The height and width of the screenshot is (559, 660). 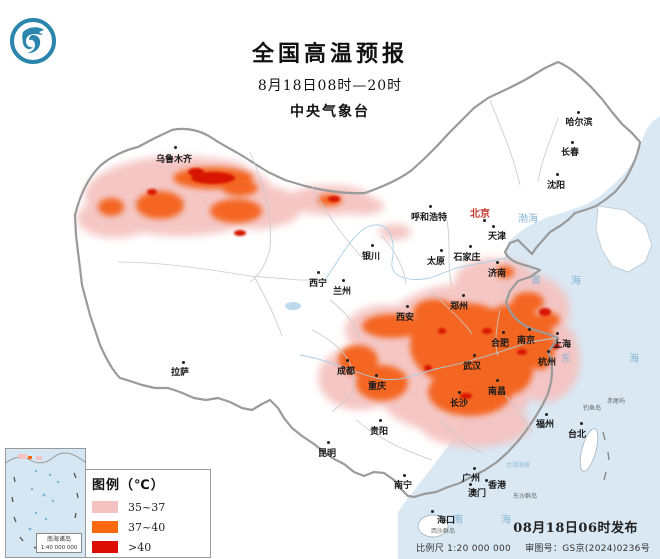 I want to click on legend: 图例（℃） 35~37 37~40 >40, so click(x=146, y=513).